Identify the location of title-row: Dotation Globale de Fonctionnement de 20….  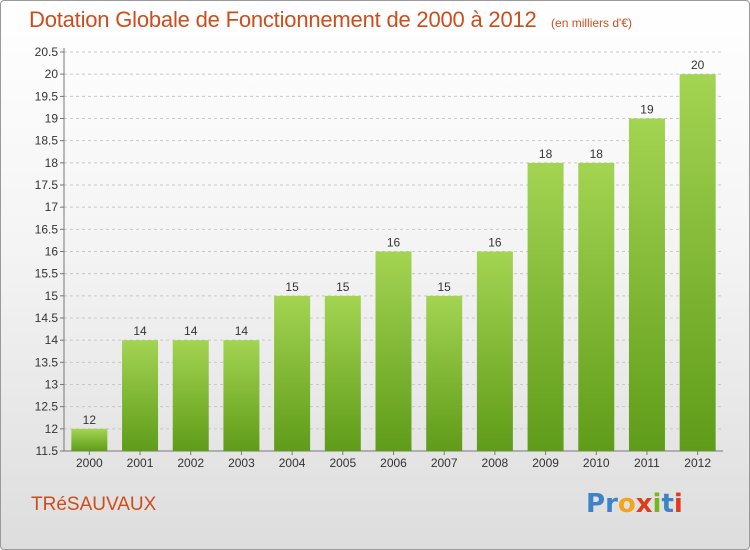
(330, 20).